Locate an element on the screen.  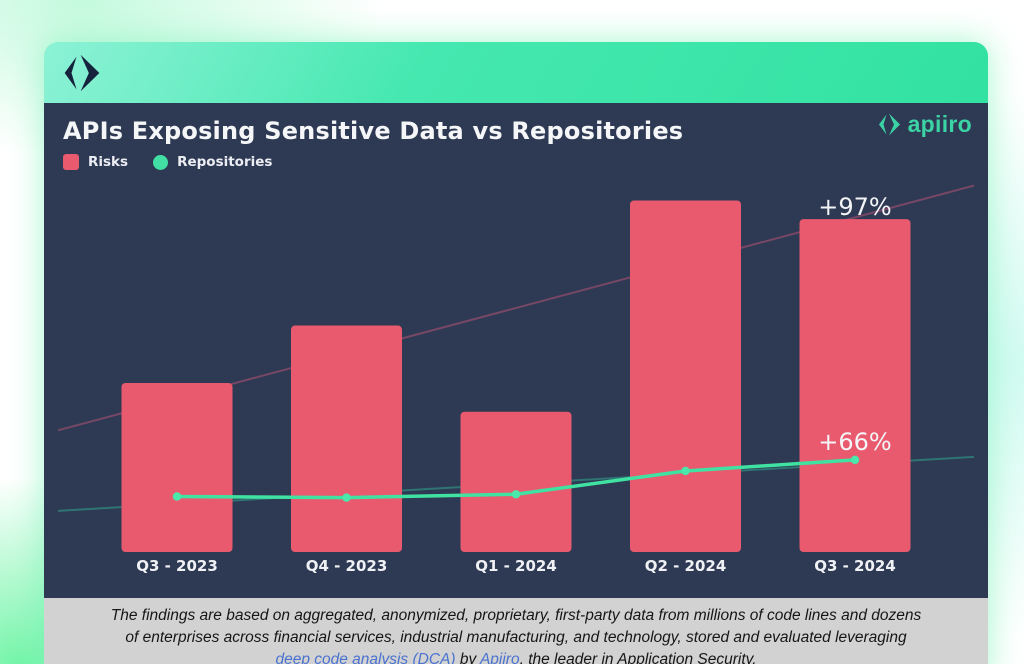
apiiro-diamond-mark-icon is located at coordinates (82, 72).